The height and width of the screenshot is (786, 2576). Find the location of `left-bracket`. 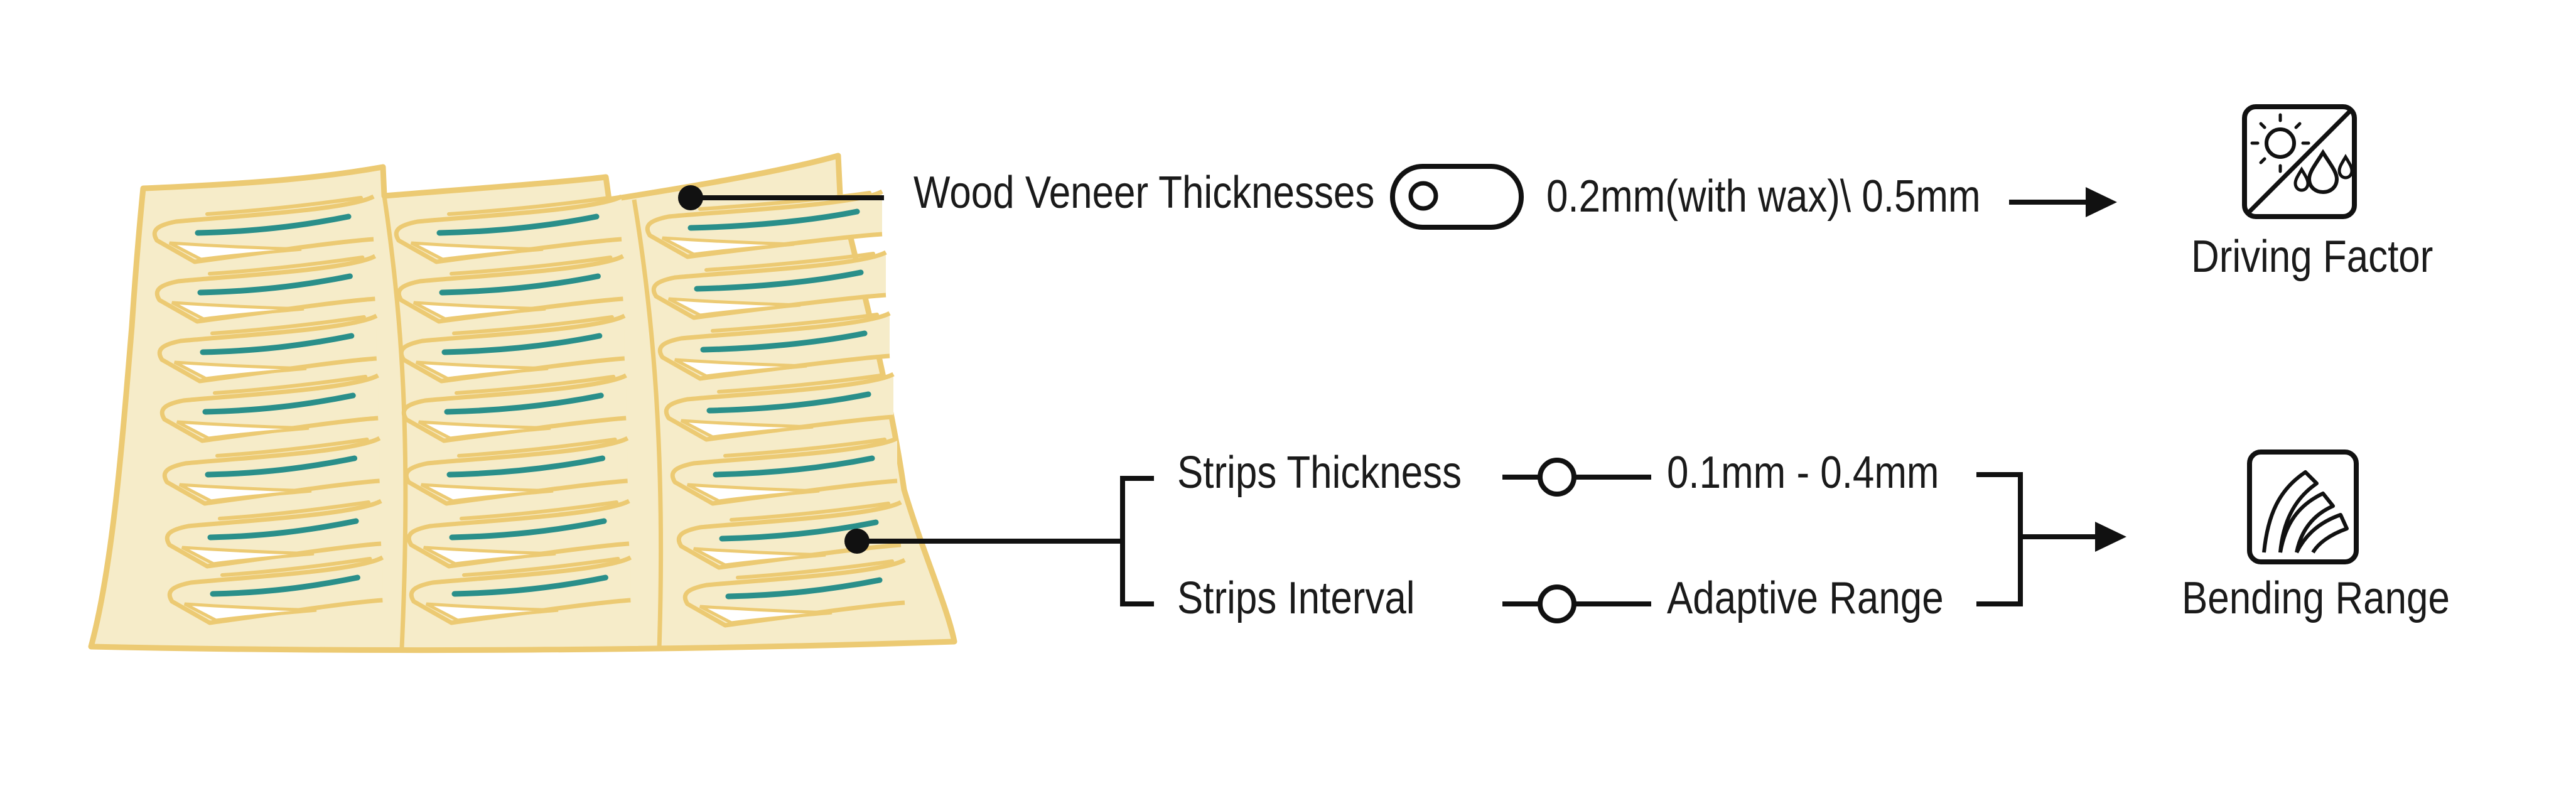

left-bracket is located at coordinates (1137, 541).